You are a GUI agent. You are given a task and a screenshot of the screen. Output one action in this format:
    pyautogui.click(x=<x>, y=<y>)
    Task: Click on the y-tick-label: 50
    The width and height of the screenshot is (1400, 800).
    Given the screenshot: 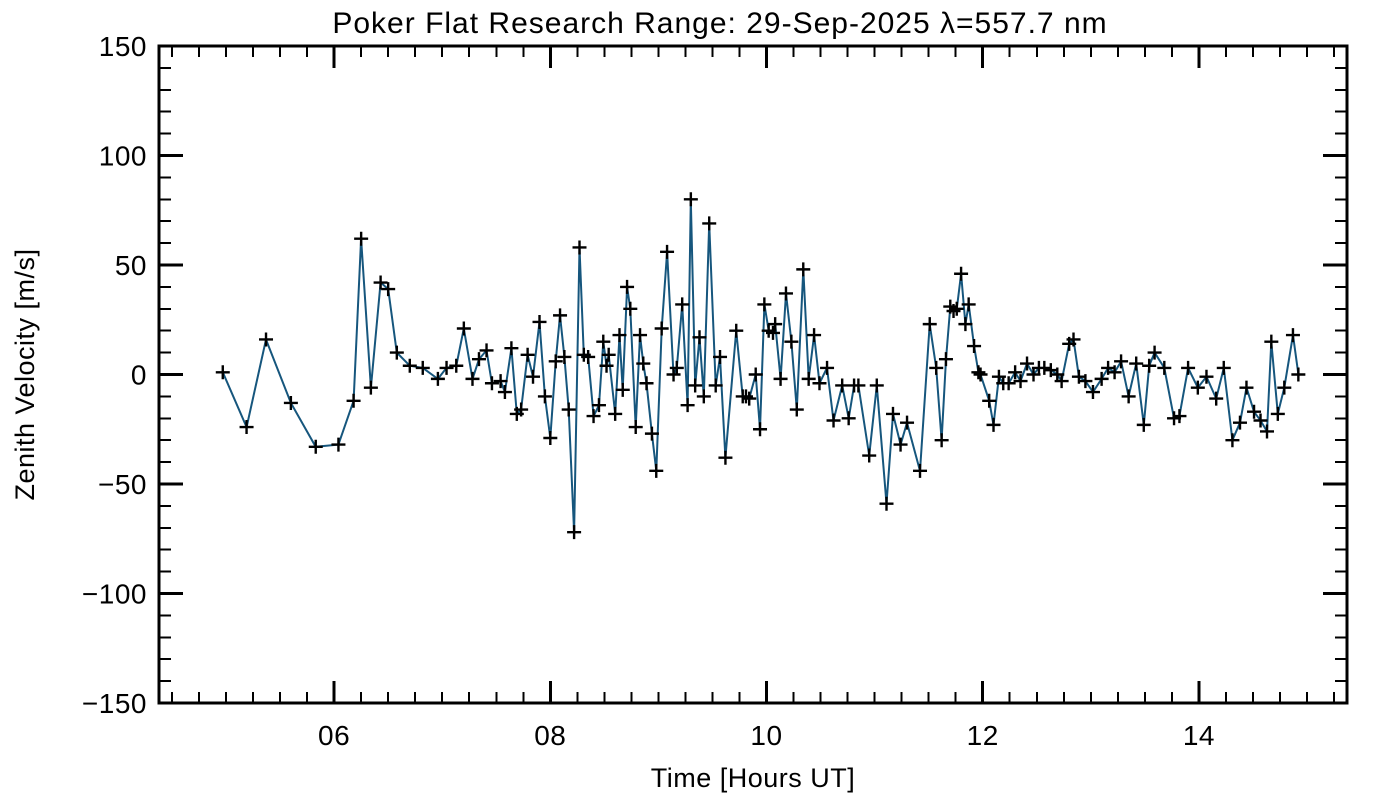 What is the action you would take?
    pyautogui.click(x=131, y=265)
    